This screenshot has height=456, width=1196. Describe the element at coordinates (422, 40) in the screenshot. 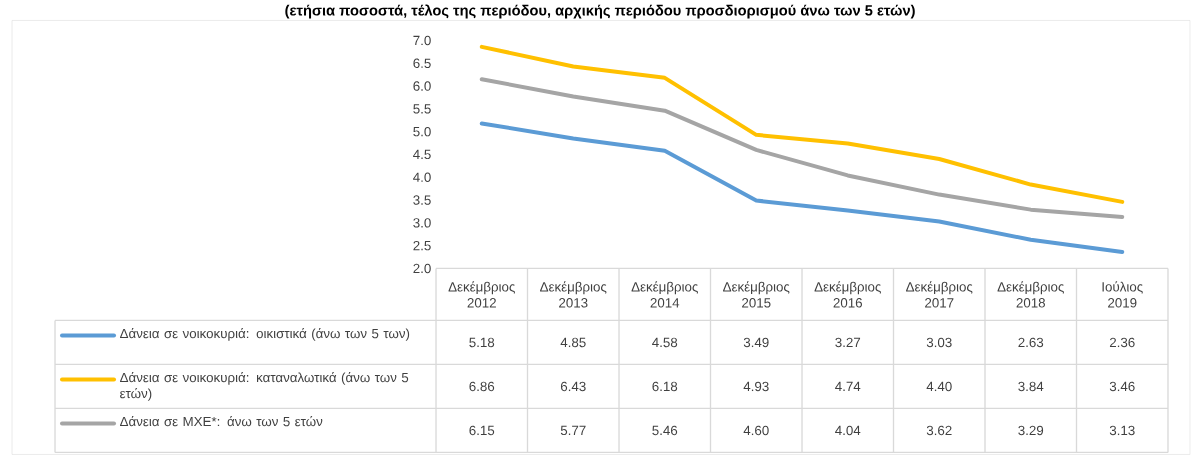

I see `y-tick-label: 7.0` at that location.